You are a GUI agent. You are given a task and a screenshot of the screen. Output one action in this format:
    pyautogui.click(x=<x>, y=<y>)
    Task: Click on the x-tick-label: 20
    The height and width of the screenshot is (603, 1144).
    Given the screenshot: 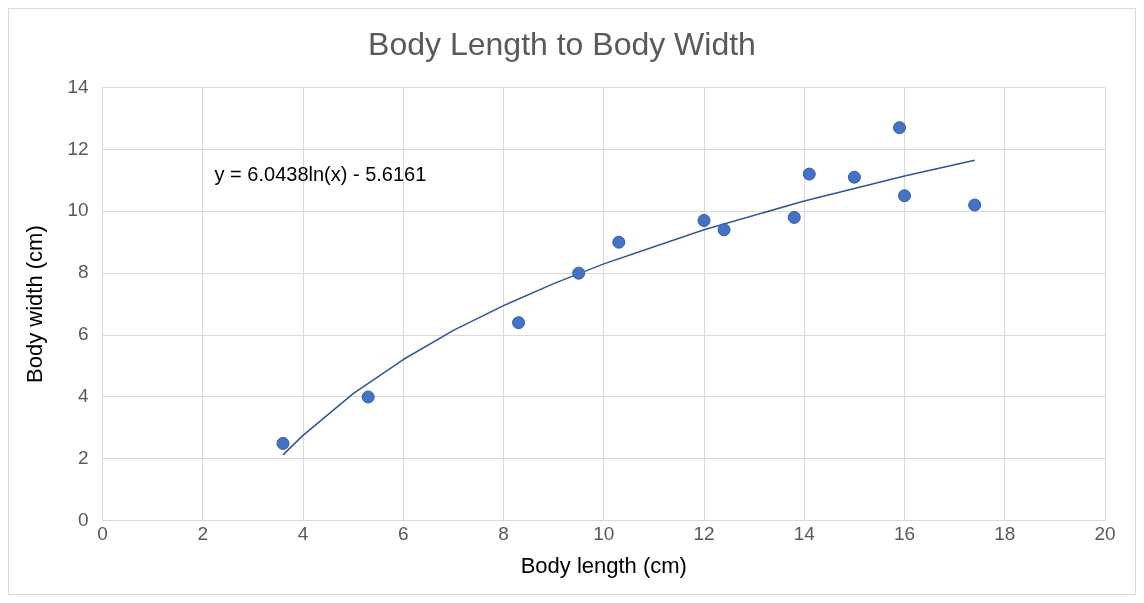 What is the action you would take?
    pyautogui.click(x=1105, y=534)
    